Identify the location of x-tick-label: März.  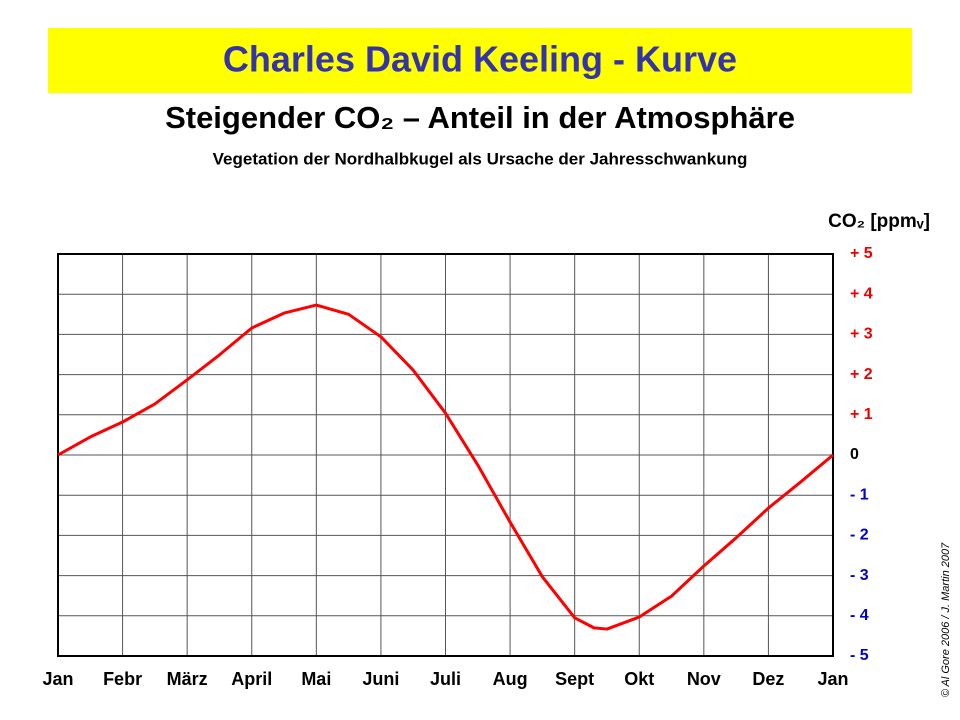
(187, 679).